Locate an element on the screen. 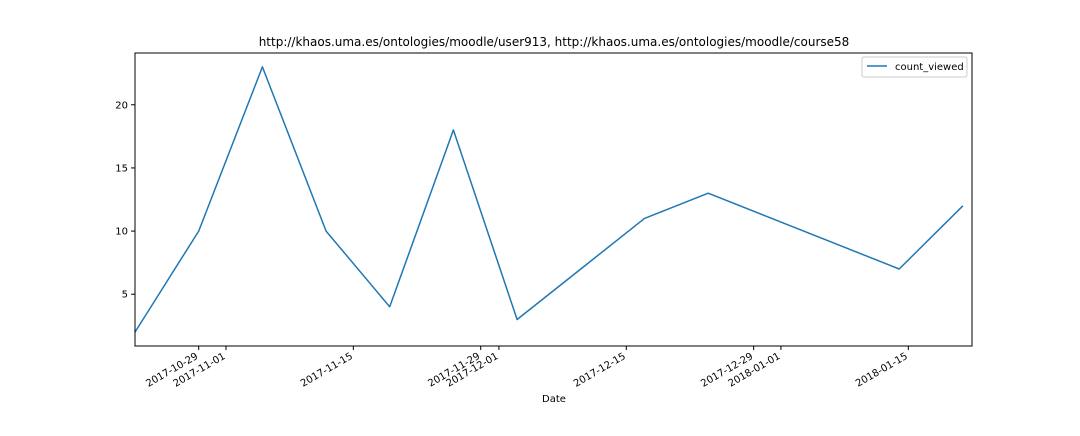  y-axis: 5 10 15 20 is located at coordinates (125, 200).